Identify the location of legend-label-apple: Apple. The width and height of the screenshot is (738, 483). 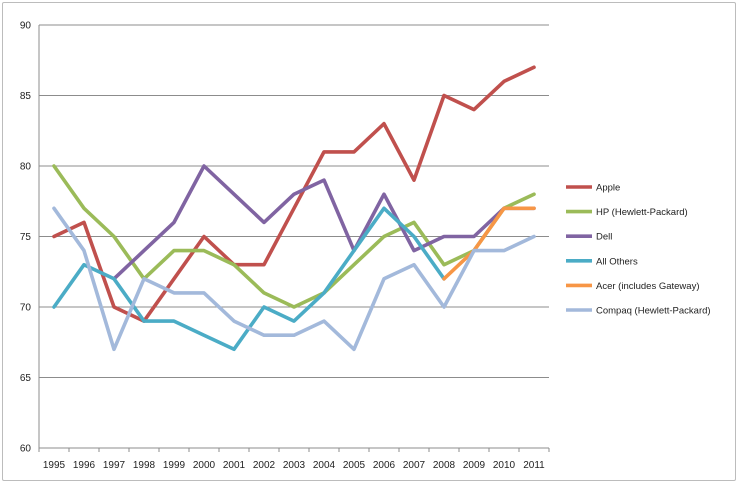
(608, 188).